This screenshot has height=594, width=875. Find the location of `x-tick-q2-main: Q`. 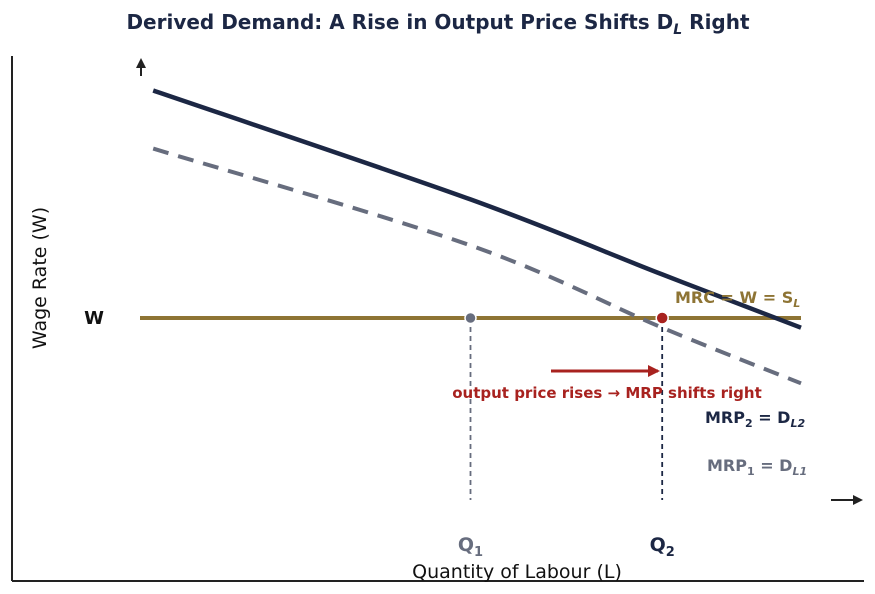

x-tick-q2-main: Q is located at coordinates (658, 545).